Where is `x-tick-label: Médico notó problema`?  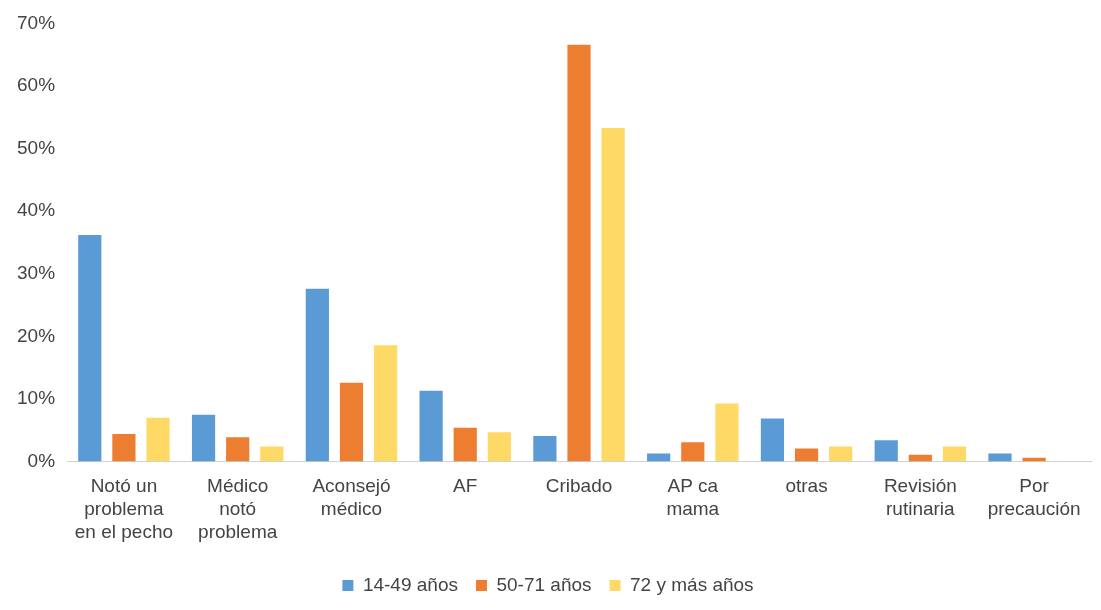 x-tick-label: Médico notó problema is located at coordinates (238, 508).